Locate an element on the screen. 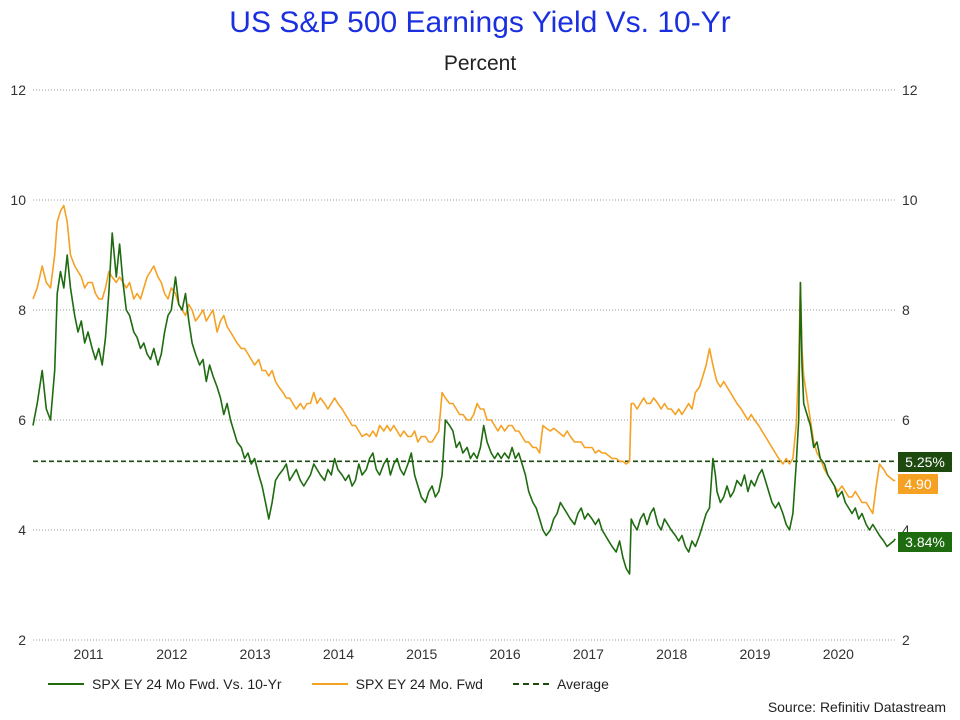  x-tick: 2013 is located at coordinates (255, 654).